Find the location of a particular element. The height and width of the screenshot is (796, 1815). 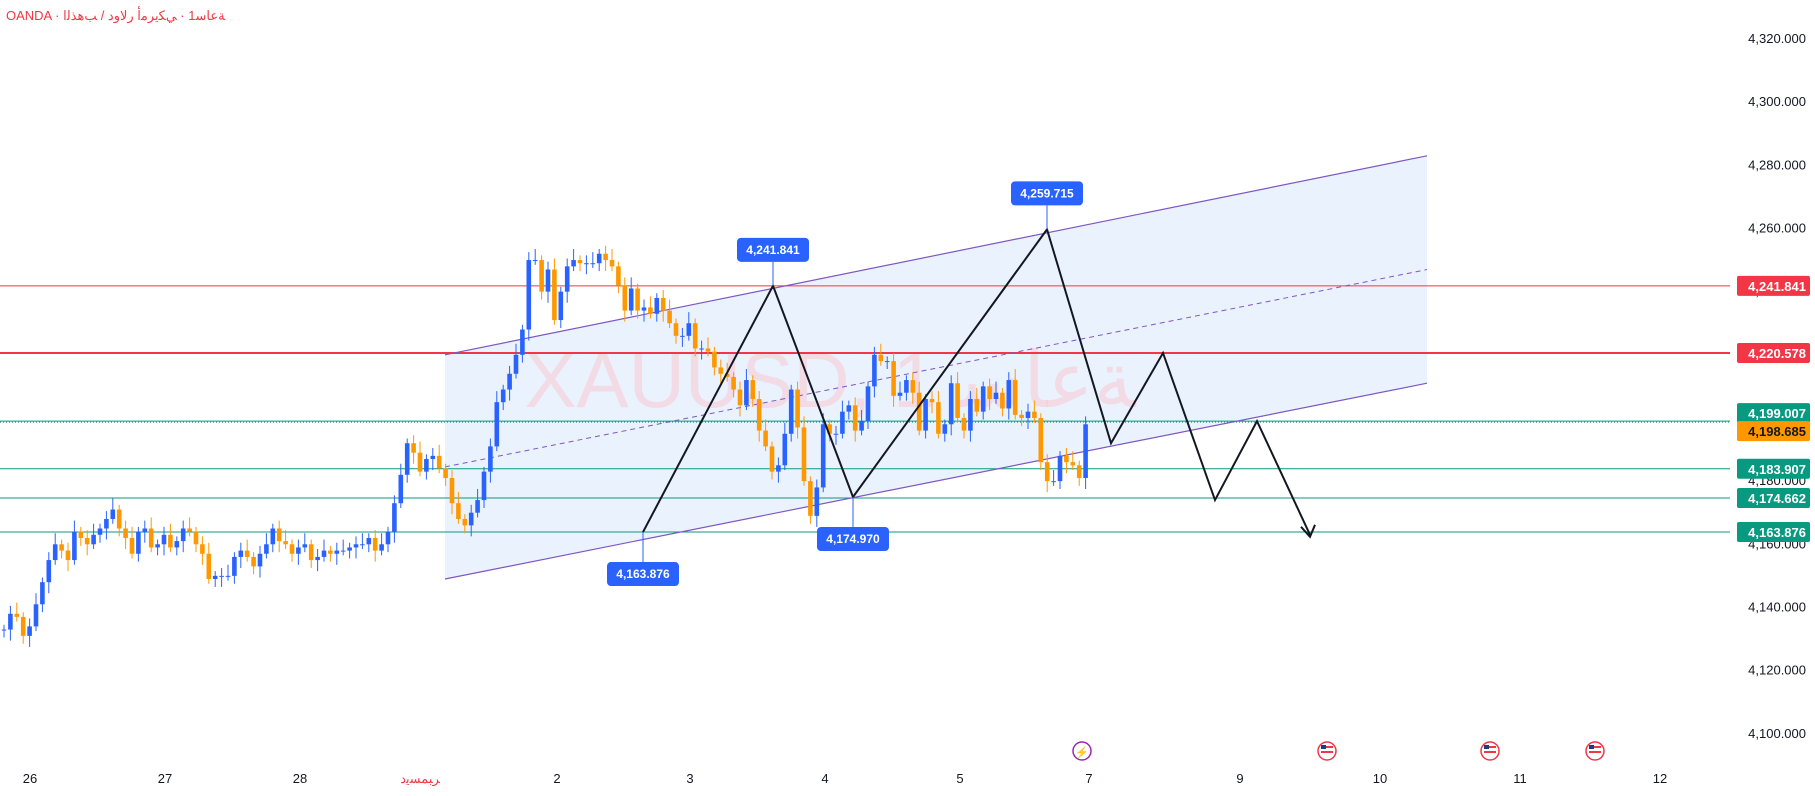

pivot-label: 4,259.715 is located at coordinates (1047, 193).